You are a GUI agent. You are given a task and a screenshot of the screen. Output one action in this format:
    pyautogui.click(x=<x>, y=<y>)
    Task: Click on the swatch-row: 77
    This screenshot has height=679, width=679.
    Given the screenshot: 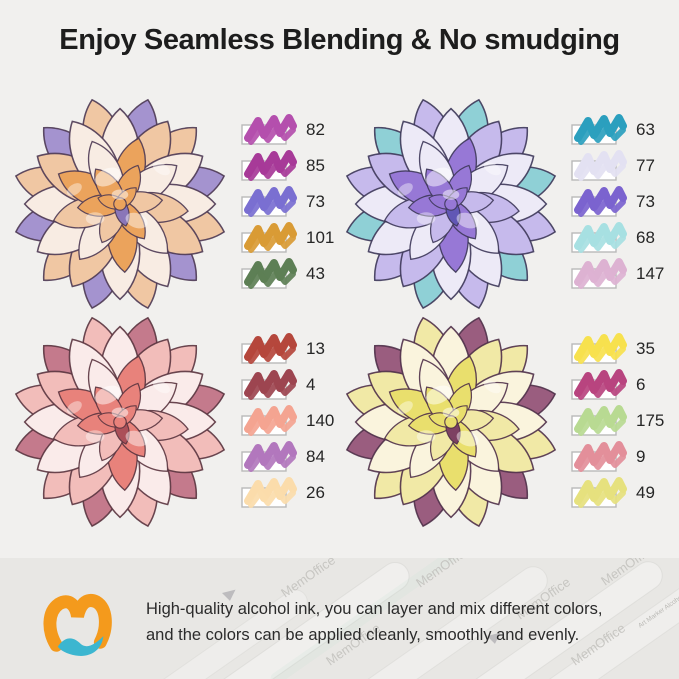 What is the action you would take?
    pyautogui.click(x=617, y=166)
    